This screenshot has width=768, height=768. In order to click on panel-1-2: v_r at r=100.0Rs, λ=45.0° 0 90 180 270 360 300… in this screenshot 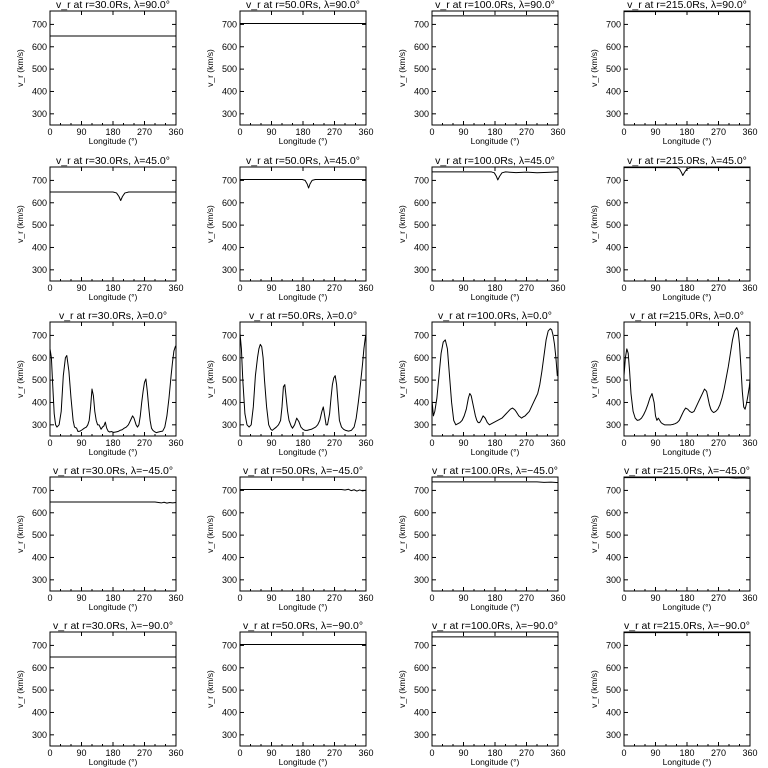, I will do `click(481, 228)`.